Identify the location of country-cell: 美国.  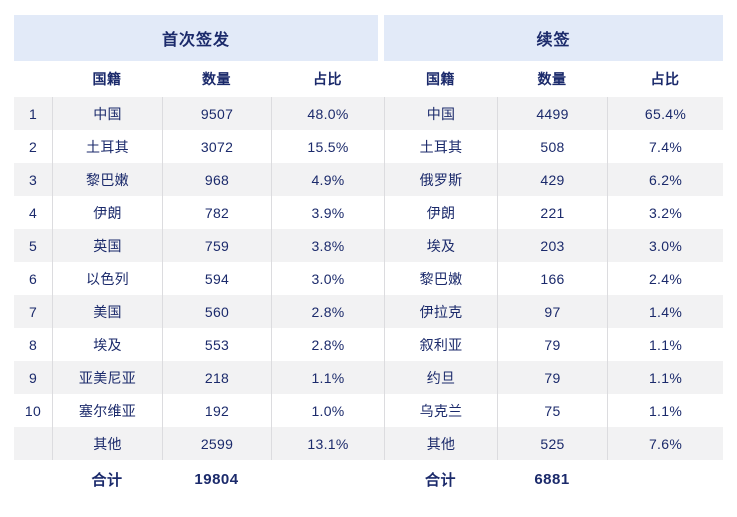
(107, 311).